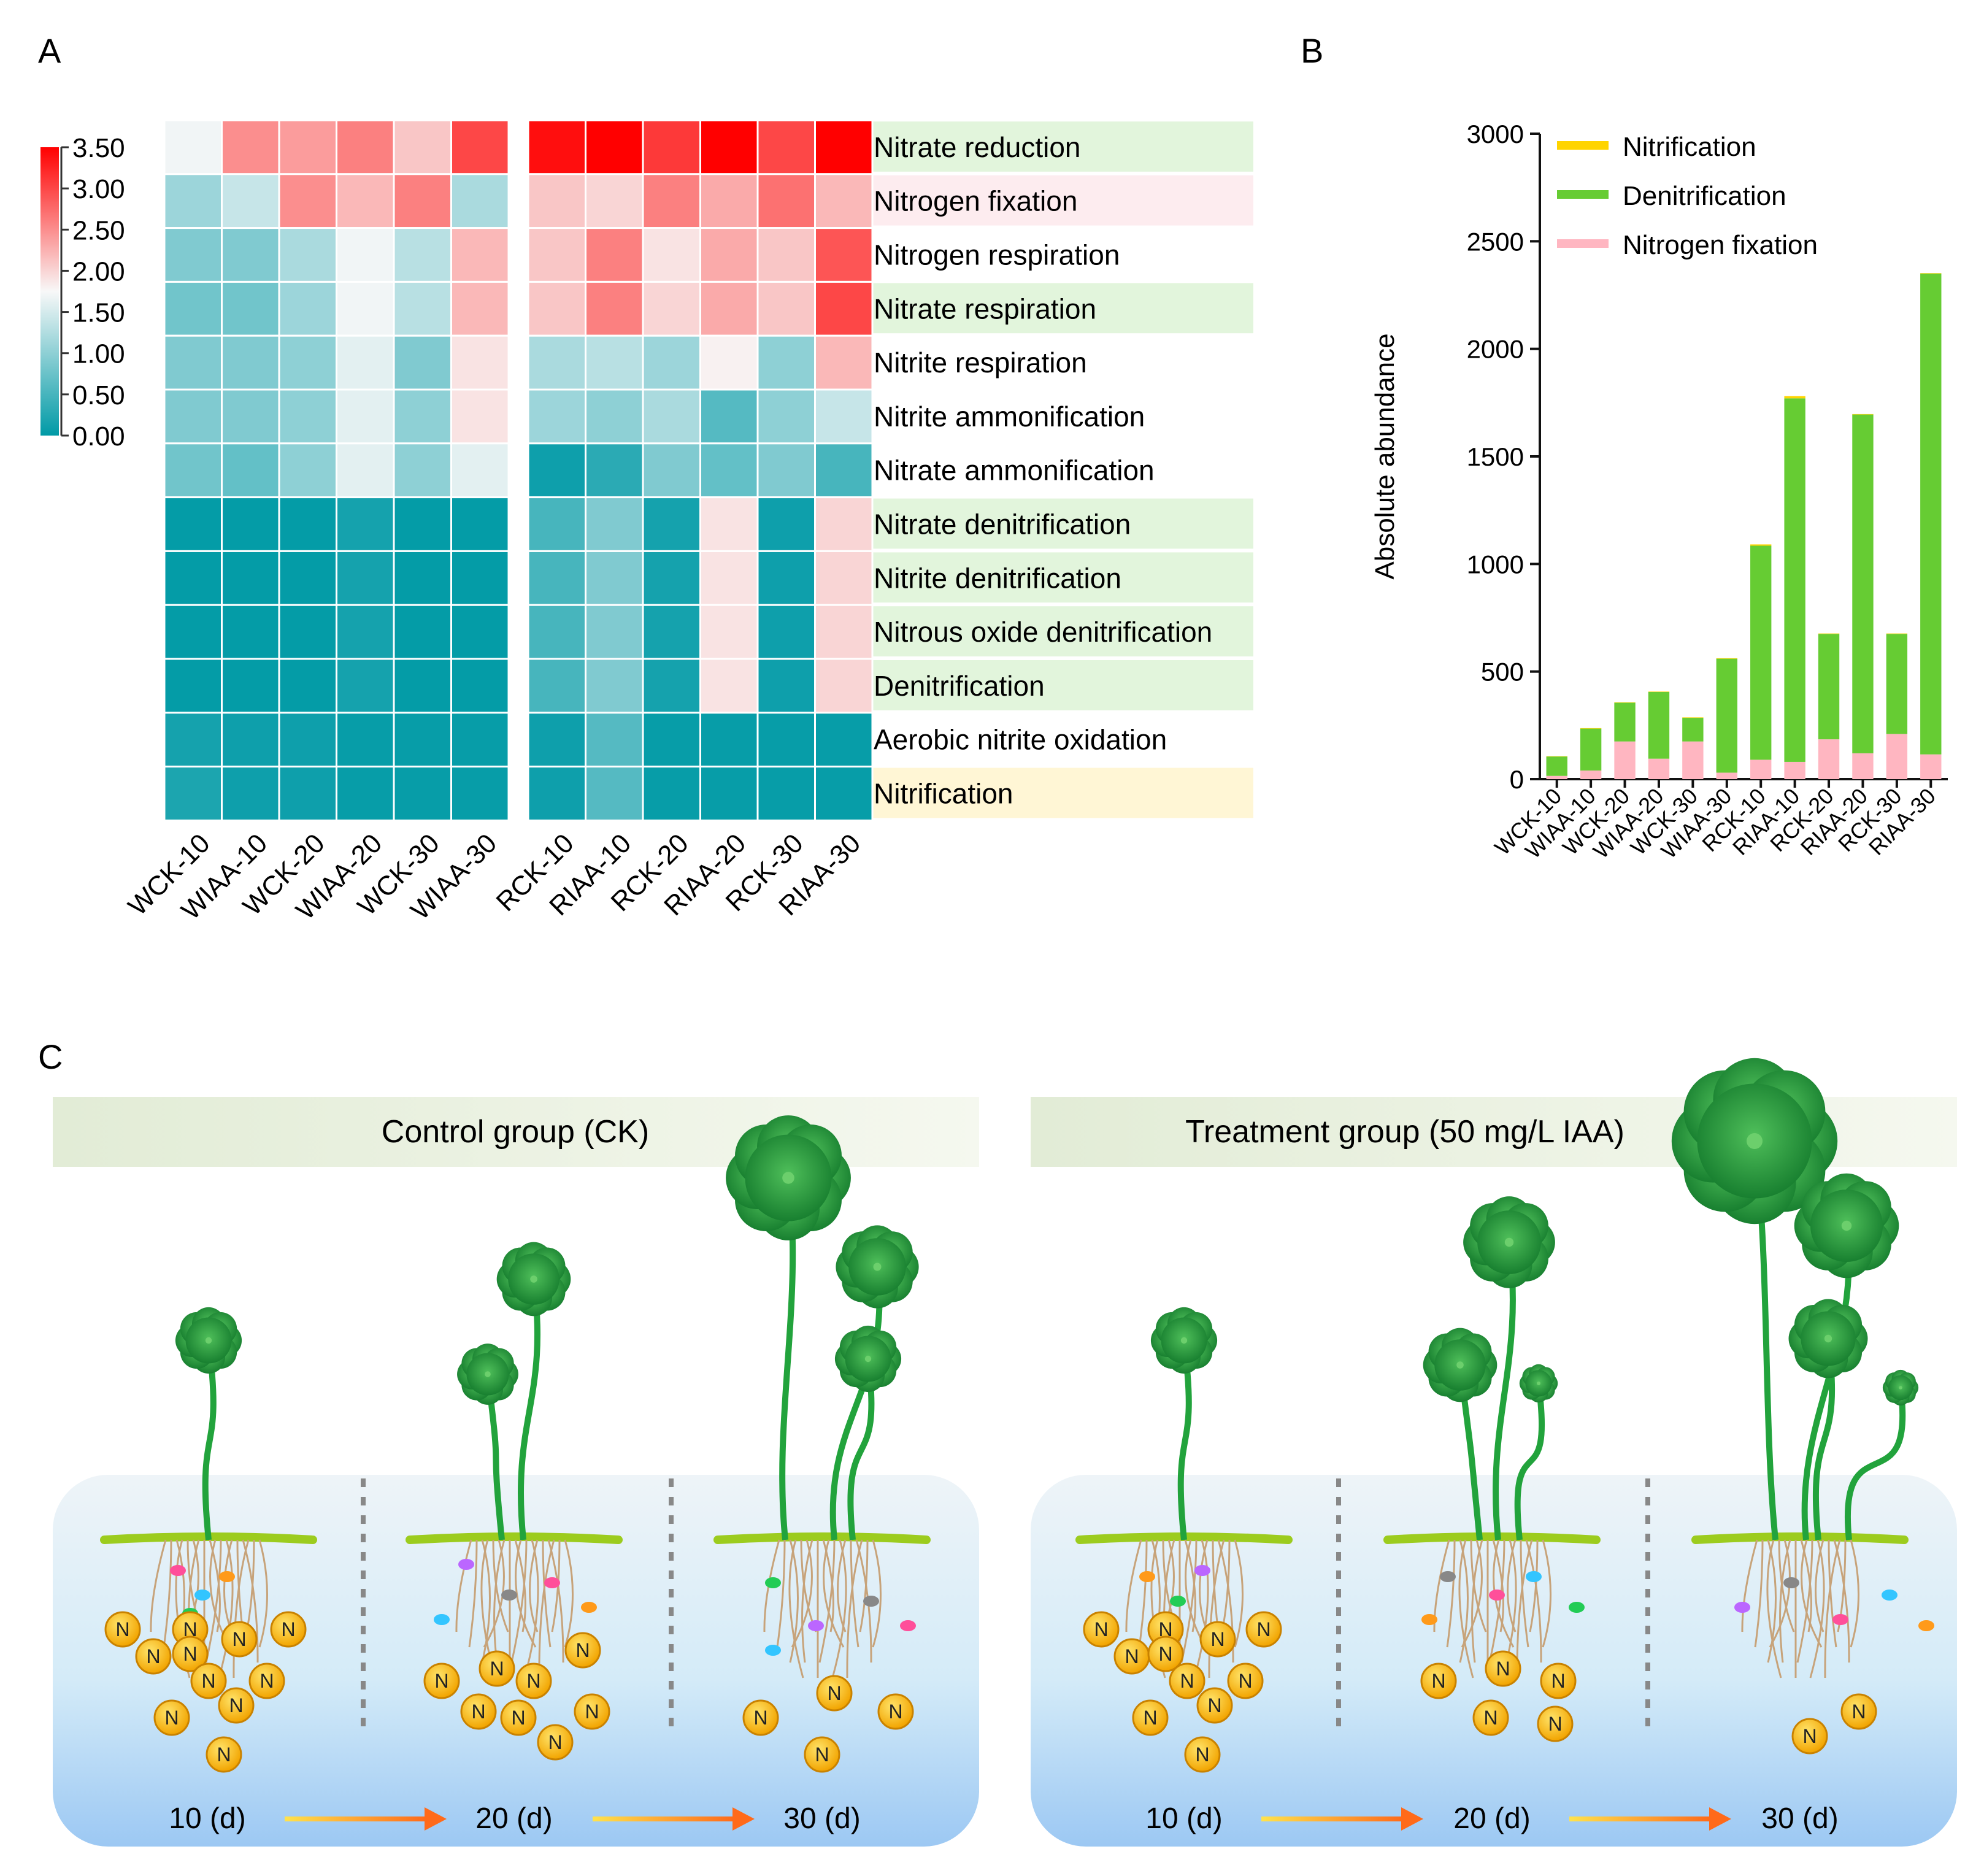  What do you see at coordinates (99, 148) in the screenshot?
I see `legend-tick-label: 3.50` at bounding box center [99, 148].